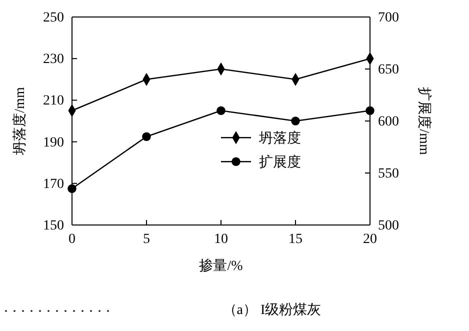 The image size is (469, 331). I want to click on y-tick-label: 250, so click(53, 18).